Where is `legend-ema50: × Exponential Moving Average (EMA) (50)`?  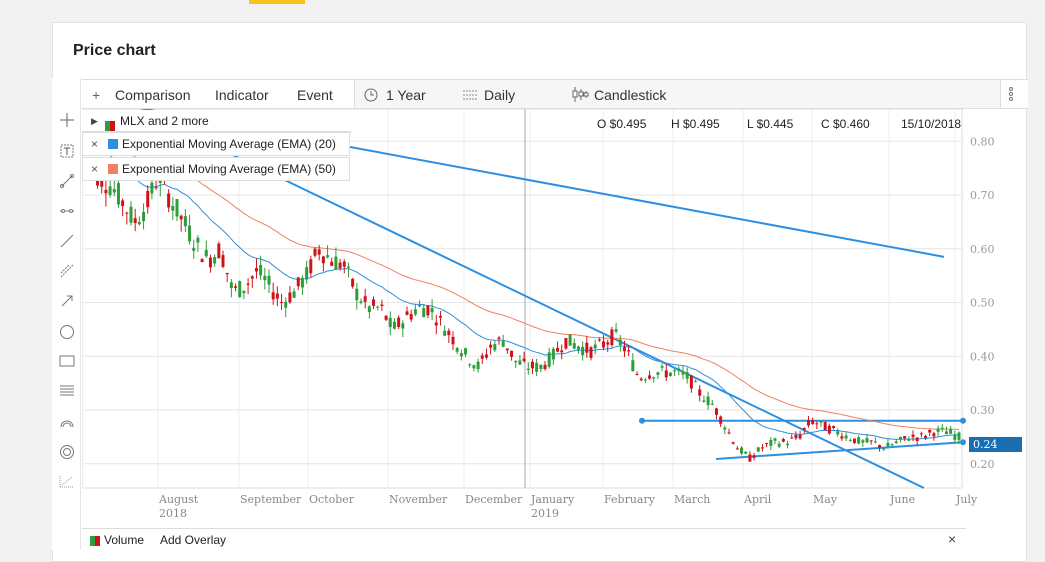
legend-ema50: × Exponential Moving Average (EMA) (50) is located at coordinates (216, 169).